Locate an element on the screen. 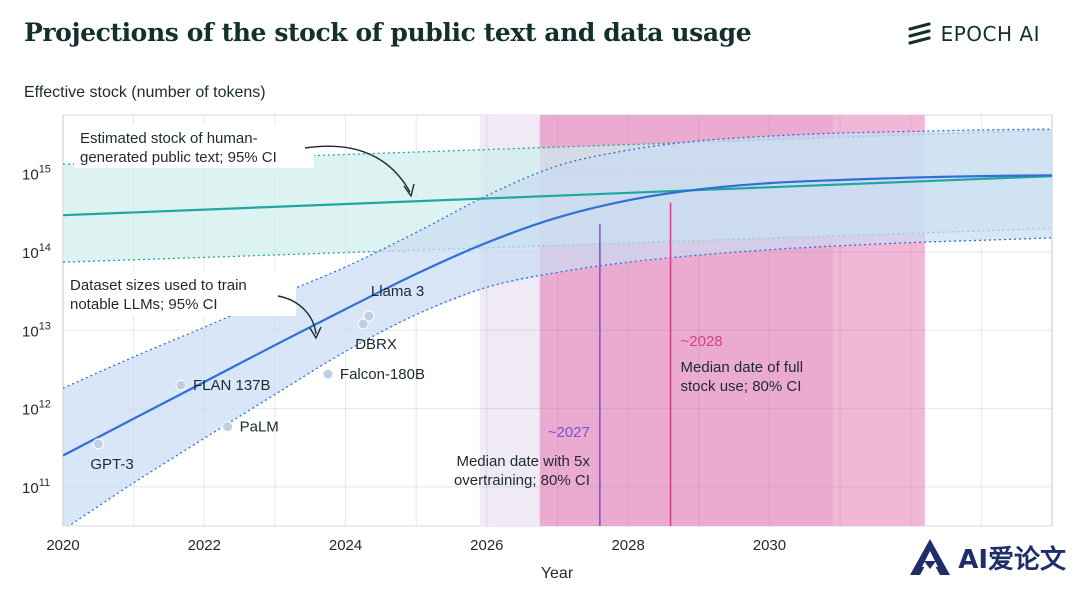 This screenshot has width=1080, height=593. annotation-stock-bg is located at coordinates (194, 146).